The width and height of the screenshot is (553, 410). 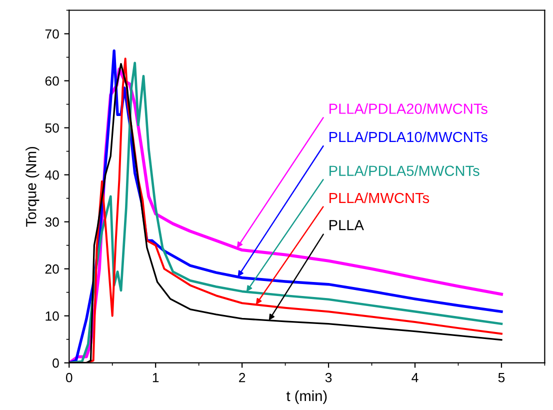 What do you see at coordinates (52, 175) in the screenshot?
I see `y-tick-label: 40` at bounding box center [52, 175].